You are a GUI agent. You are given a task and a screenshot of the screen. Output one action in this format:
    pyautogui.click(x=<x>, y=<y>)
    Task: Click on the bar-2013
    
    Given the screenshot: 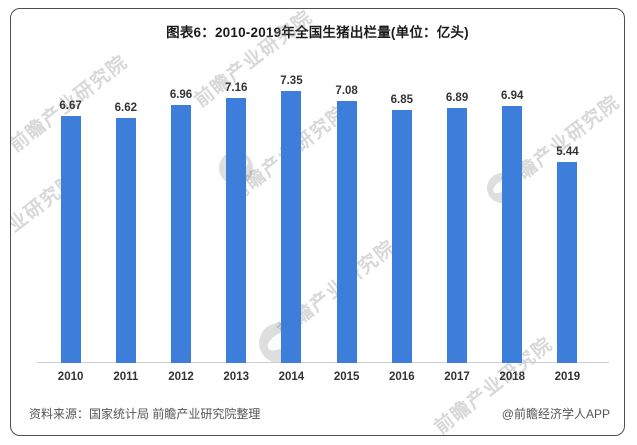 What is the action you would take?
    pyautogui.click(x=236, y=230)
    